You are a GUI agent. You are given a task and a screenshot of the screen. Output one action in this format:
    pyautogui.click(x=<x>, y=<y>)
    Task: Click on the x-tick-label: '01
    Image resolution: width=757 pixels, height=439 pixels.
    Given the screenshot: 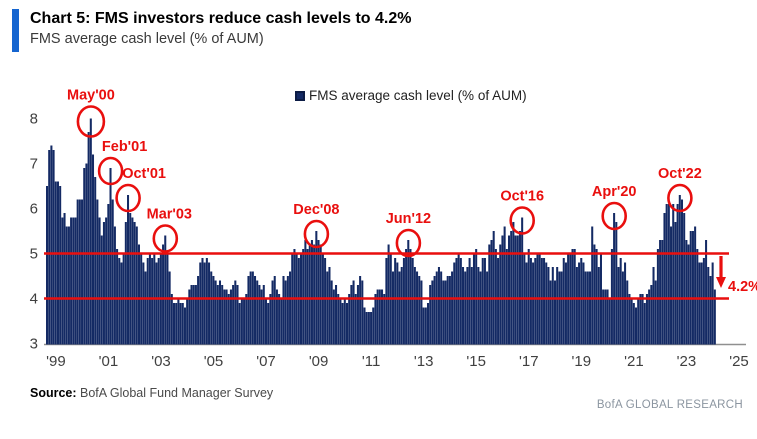 What is the action you would take?
    pyautogui.click(x=109, y=361)
    